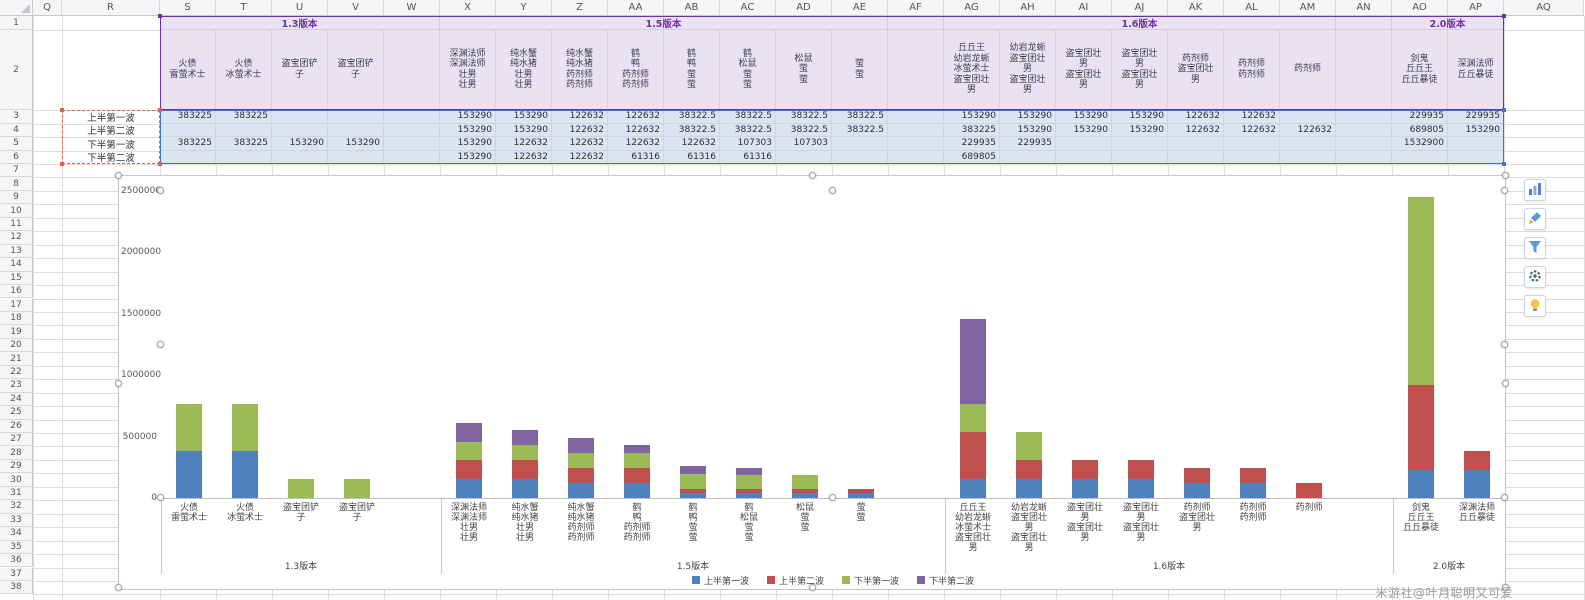 The width and height of the screenshot is (1585, 600). I want to click on column-header-AE: AE, so click(860, 8).